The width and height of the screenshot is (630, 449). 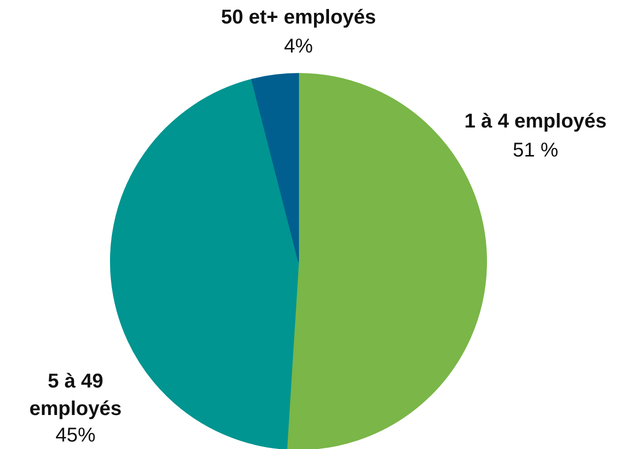 I want to click on data-label: 51 %, so click(x=535, y=151).